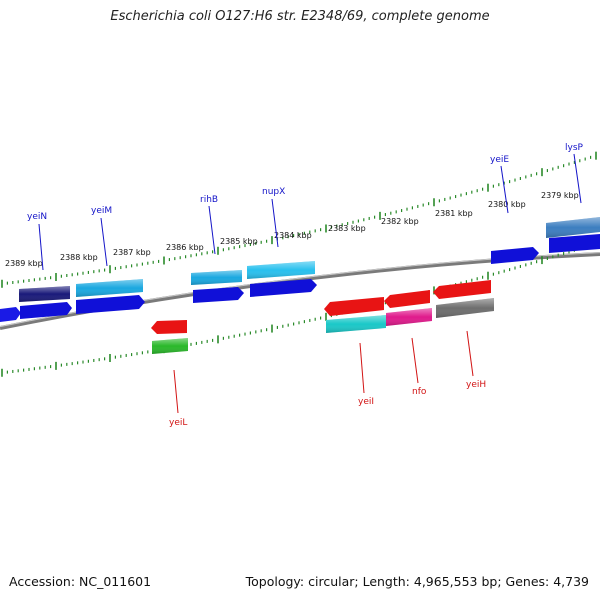  I want to click on accession-label: Accession: NC_011601, so click(80, 581).